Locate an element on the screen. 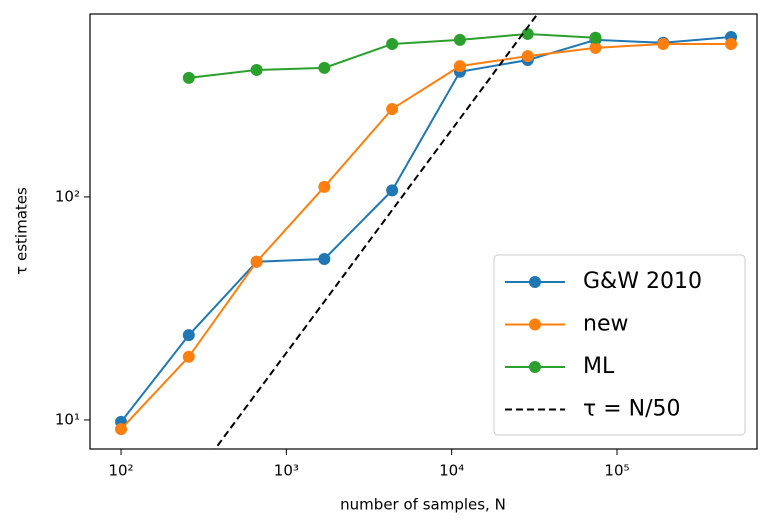 Image resolution: width=774 pixels, height=530 pixels. legend-label: ML is located at coordinates (599, 366).